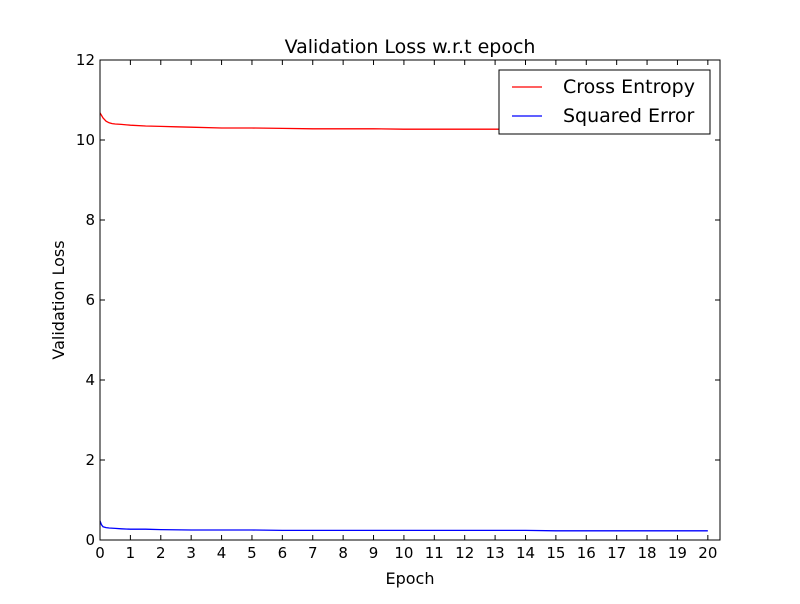 Image resolution: width=800 pixels, height=604 pixels. I want to click on legend-entry-label: Squared Error, so click(628, 116).